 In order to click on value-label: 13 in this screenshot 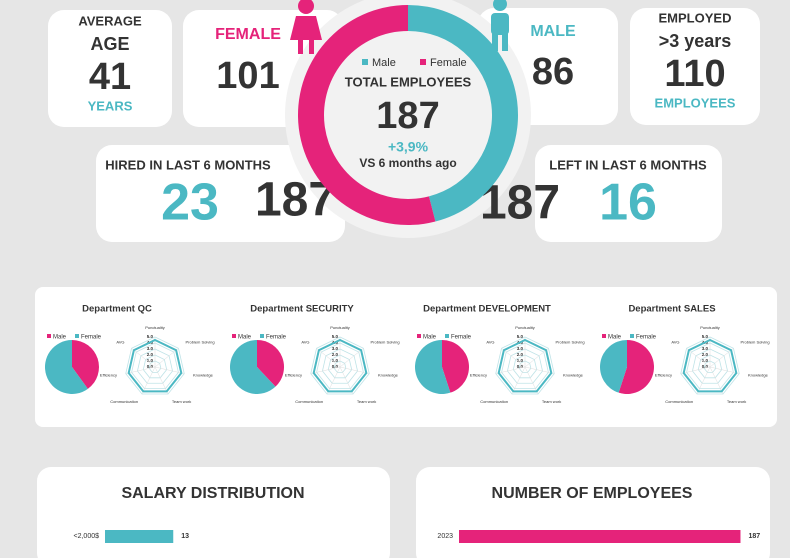, I will do `click(185, 536)`.